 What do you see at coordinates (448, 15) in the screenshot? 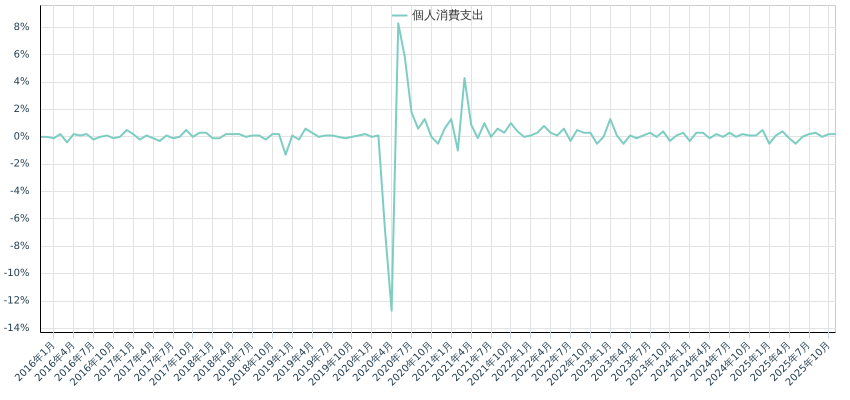
I see `legend-label: 個人消費支出` at bounding box center [448, 15].